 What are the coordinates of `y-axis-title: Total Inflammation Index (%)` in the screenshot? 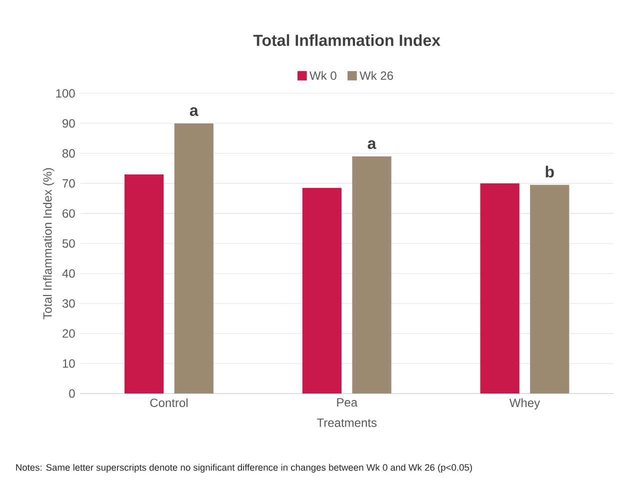 It's located at (48, 244).